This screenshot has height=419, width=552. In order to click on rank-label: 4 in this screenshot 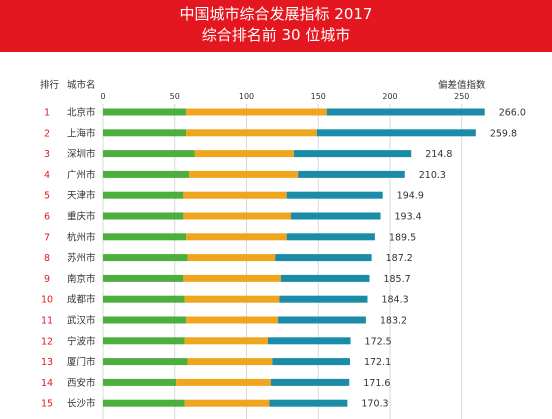, I will do `click(47, 175)`.